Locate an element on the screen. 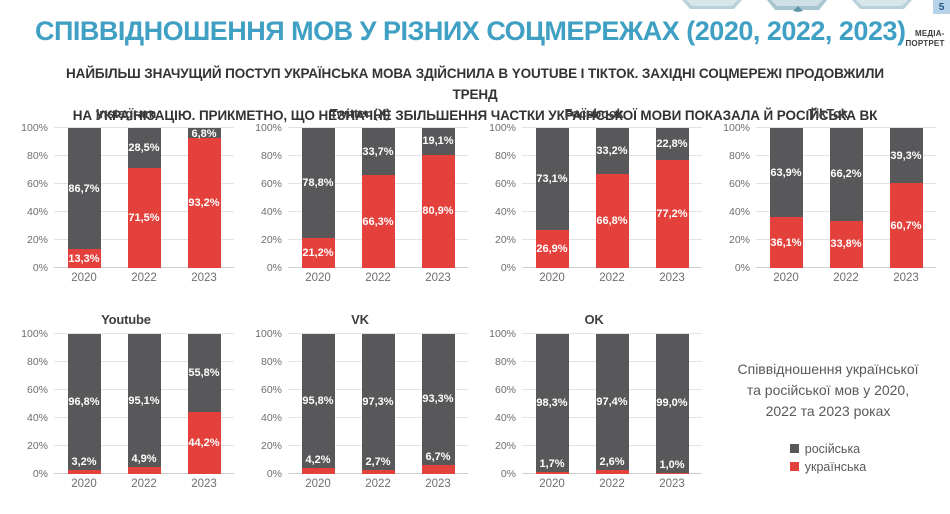  bar-column: 2,6% 97,4% is located at coordinates (612, 404).